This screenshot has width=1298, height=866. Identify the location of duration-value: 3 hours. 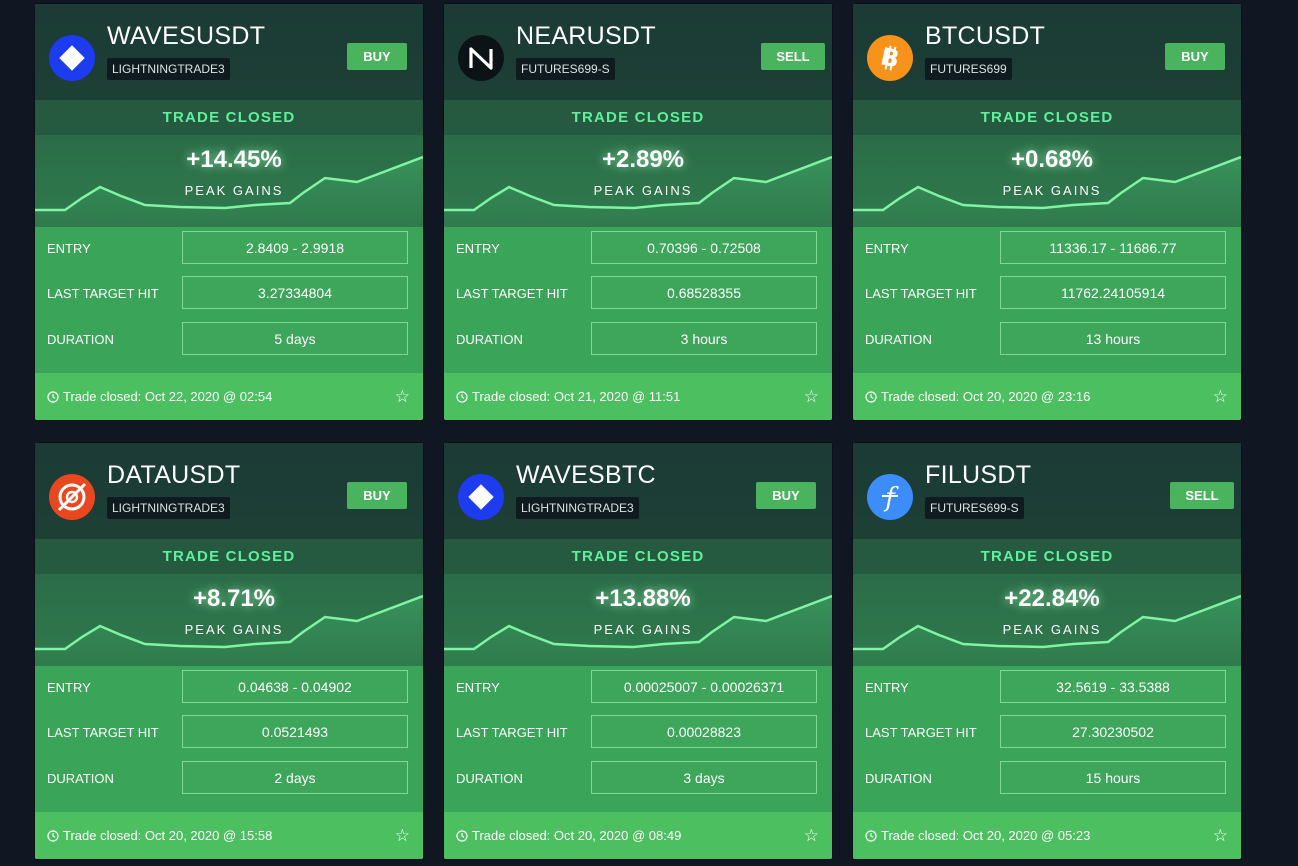
(704, 338).